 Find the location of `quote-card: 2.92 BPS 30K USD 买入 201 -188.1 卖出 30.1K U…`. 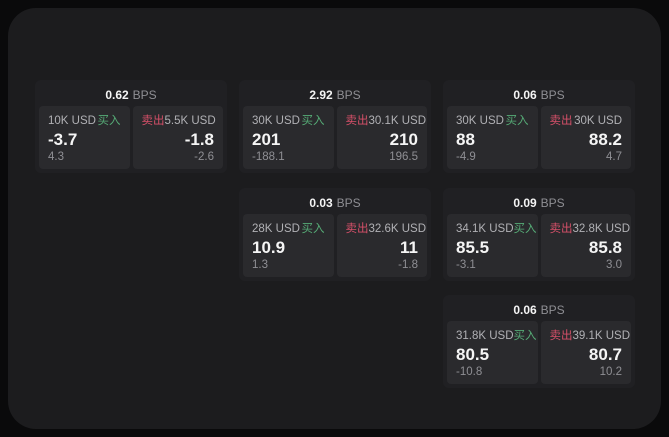

quote-card: 2.92 BPS 30K USD 买入 201 -188.1 卖出 30.1K U… is located at coordinates (335, 126).